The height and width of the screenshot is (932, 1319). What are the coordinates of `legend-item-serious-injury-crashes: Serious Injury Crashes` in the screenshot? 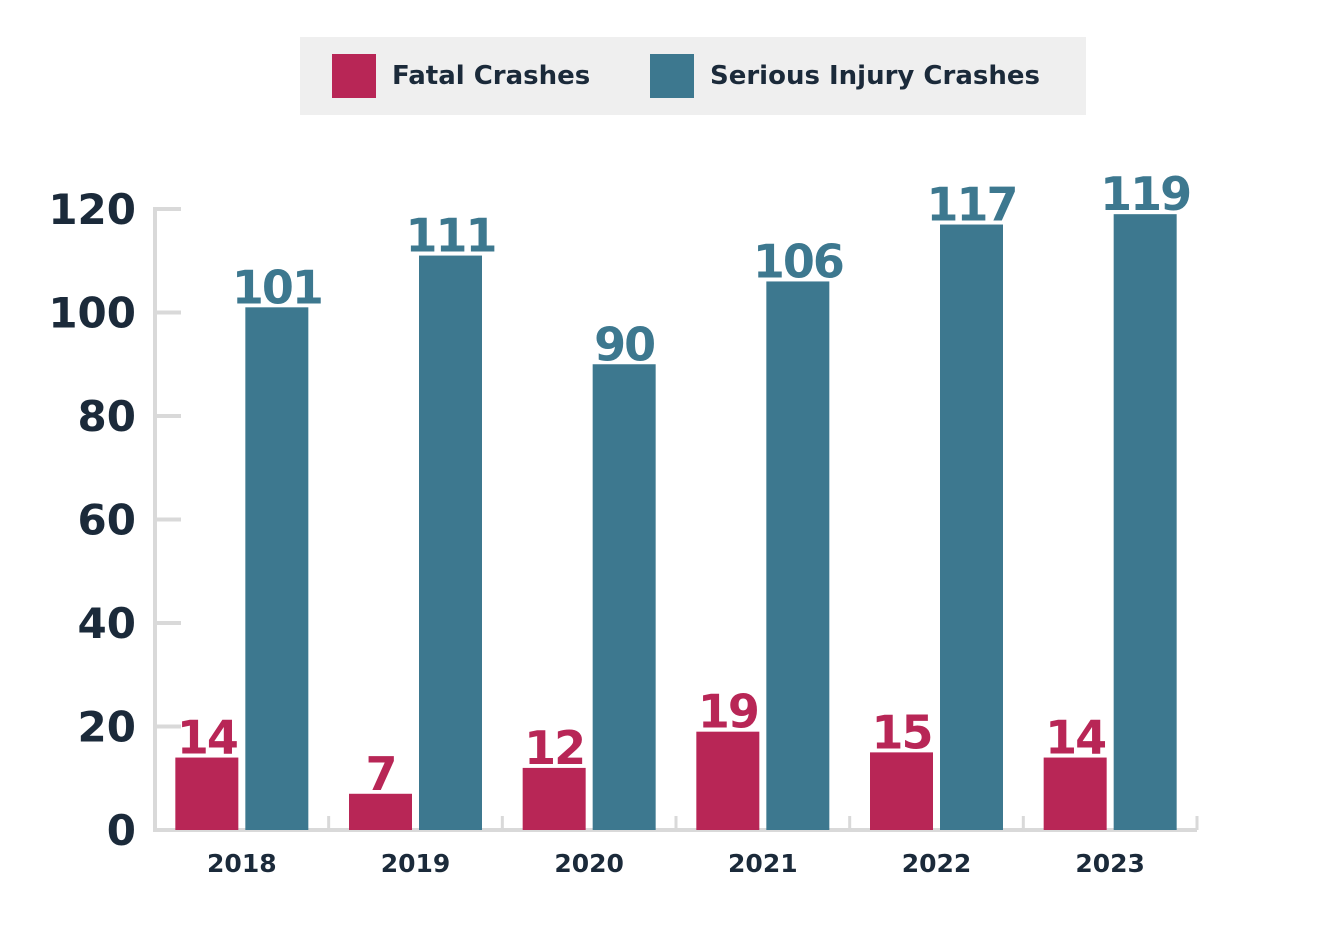 It's located at (845, 76).